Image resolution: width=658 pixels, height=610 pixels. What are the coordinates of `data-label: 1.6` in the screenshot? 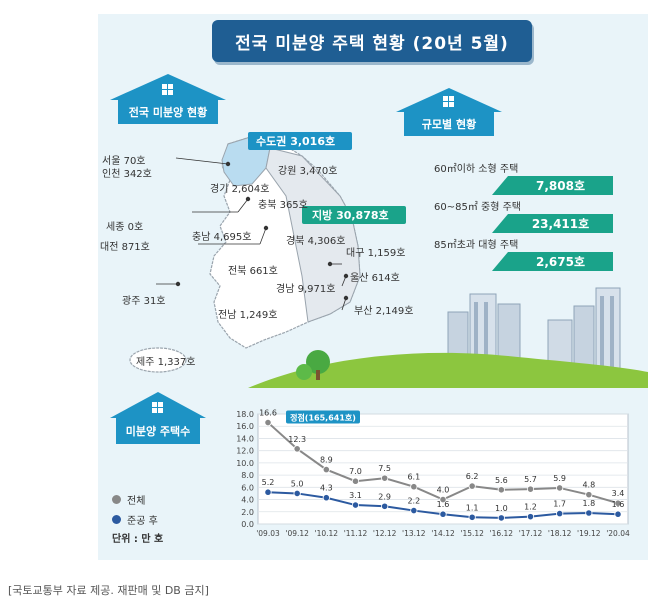 It's located at (618, 504).